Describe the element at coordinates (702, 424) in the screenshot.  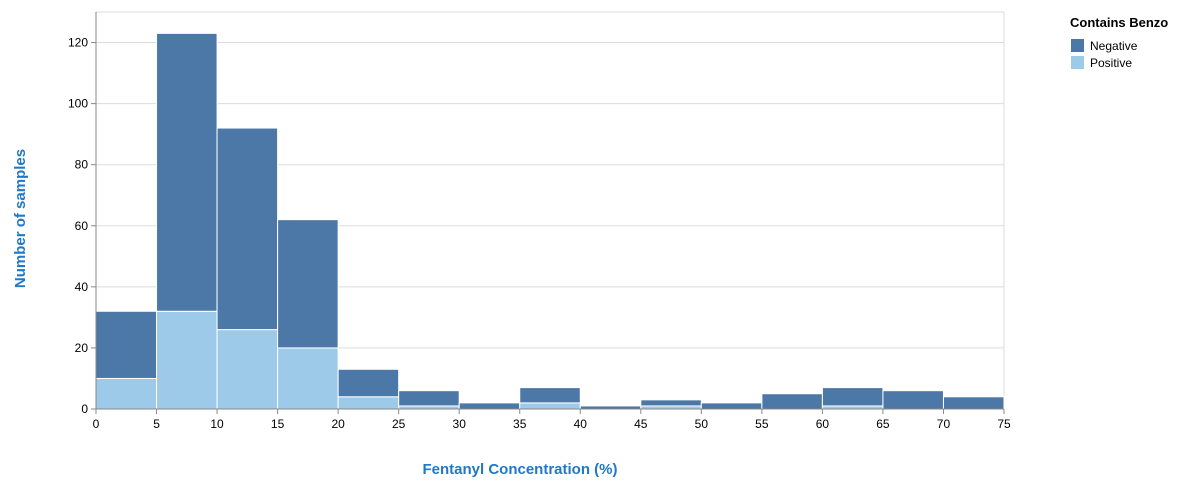
I see `x-tick-label: 50` at that location.